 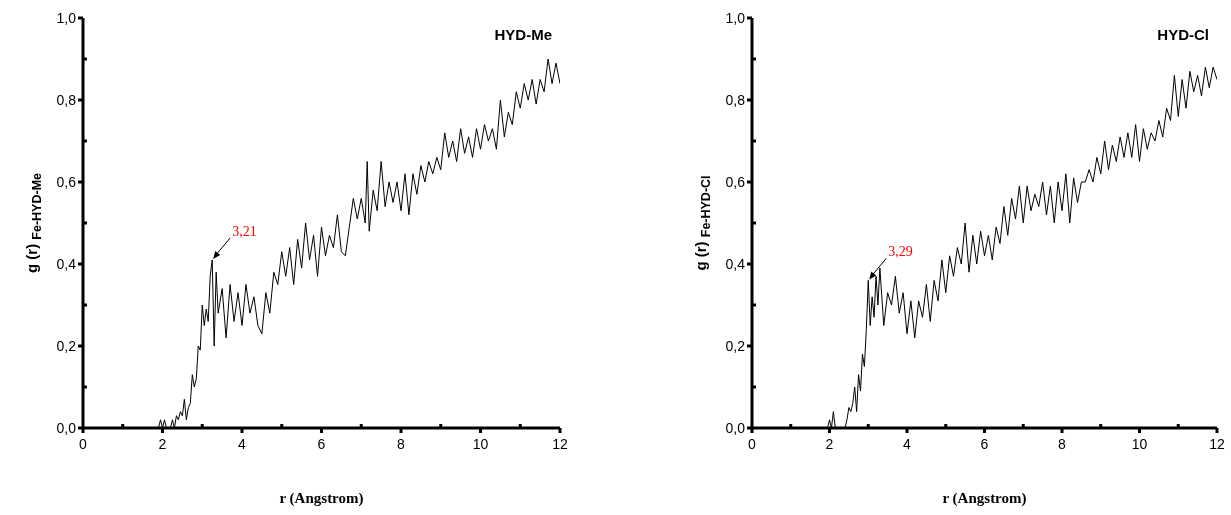 What do you see at coordinates (523, 34) in the screenshot?
I see `text: HYD-Me` at bounding box center [523, 34].